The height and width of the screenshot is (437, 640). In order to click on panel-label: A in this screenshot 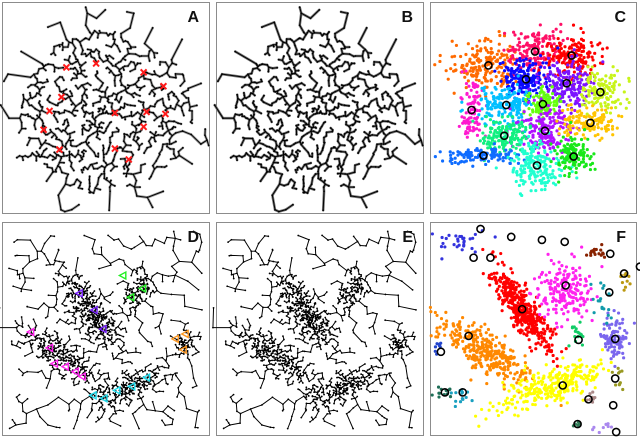, I will do `click(193, 17)`.